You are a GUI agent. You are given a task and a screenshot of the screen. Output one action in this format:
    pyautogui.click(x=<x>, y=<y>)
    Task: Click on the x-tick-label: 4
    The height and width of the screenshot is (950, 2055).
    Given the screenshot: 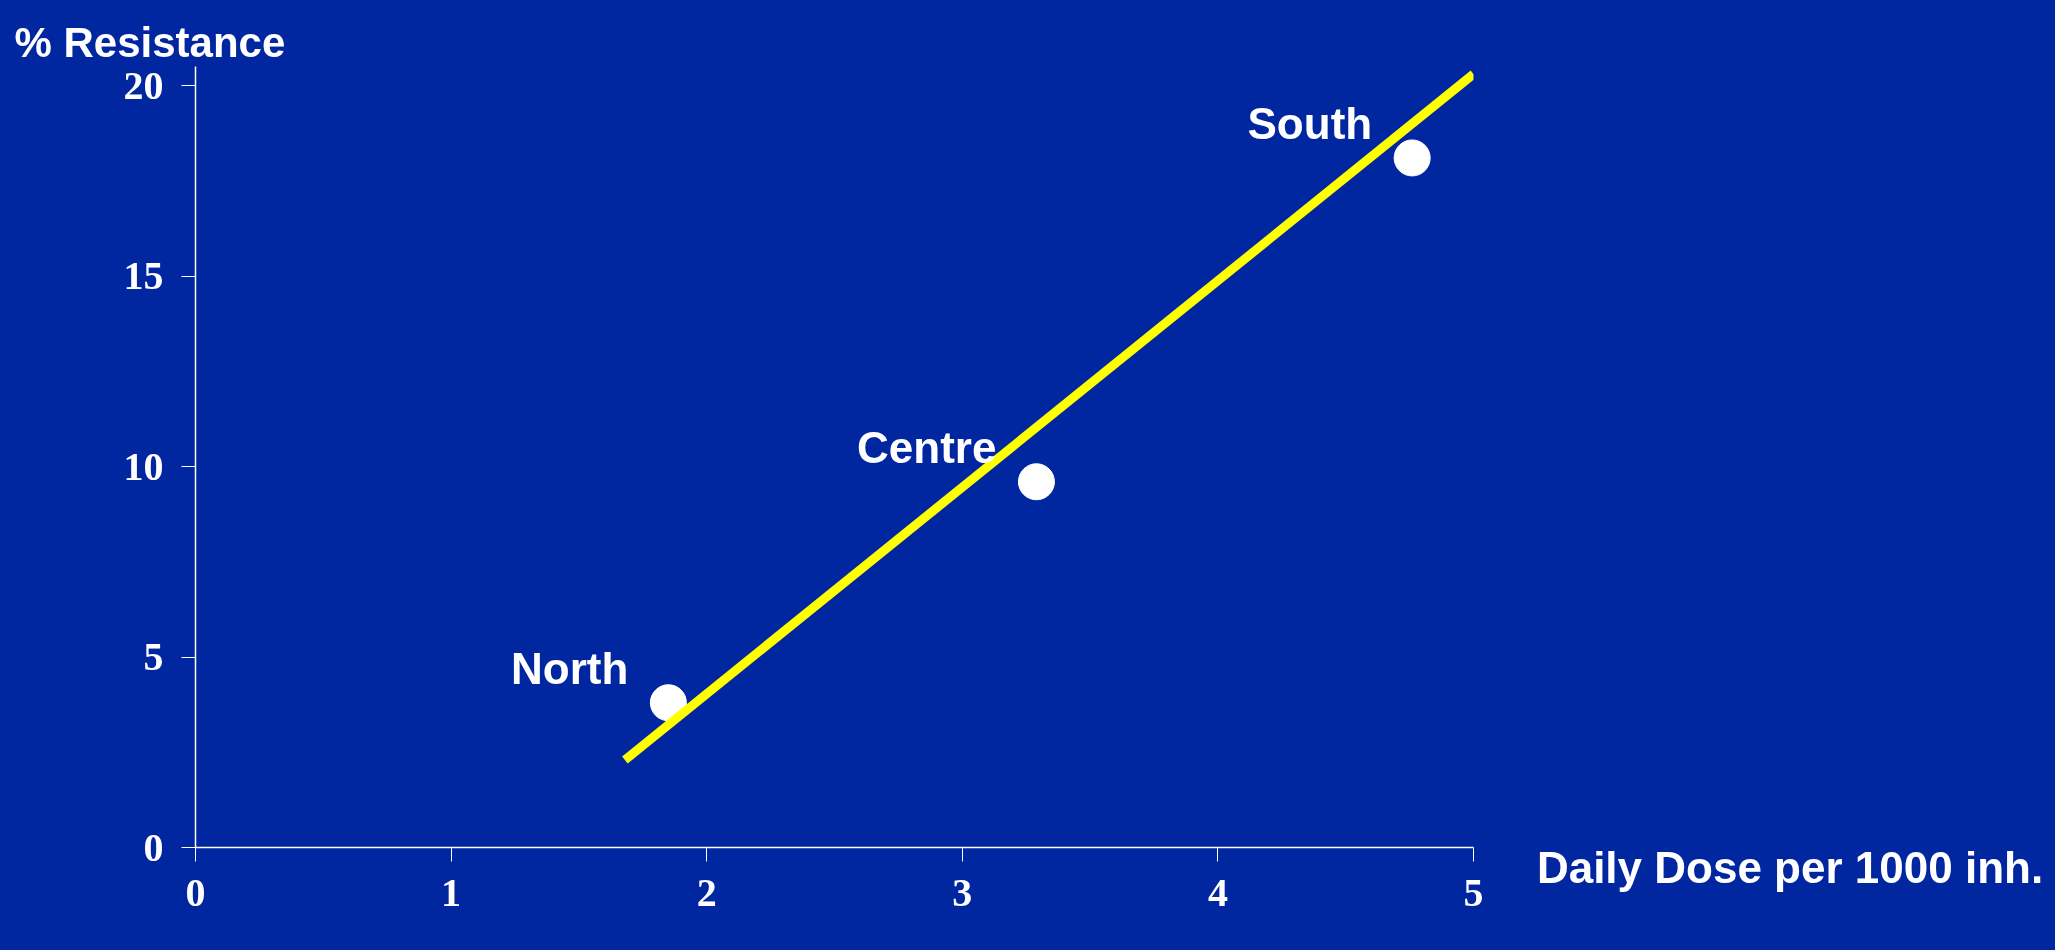 What is the action you would take?
    pyautogui.click(x=1217, y=892)
    